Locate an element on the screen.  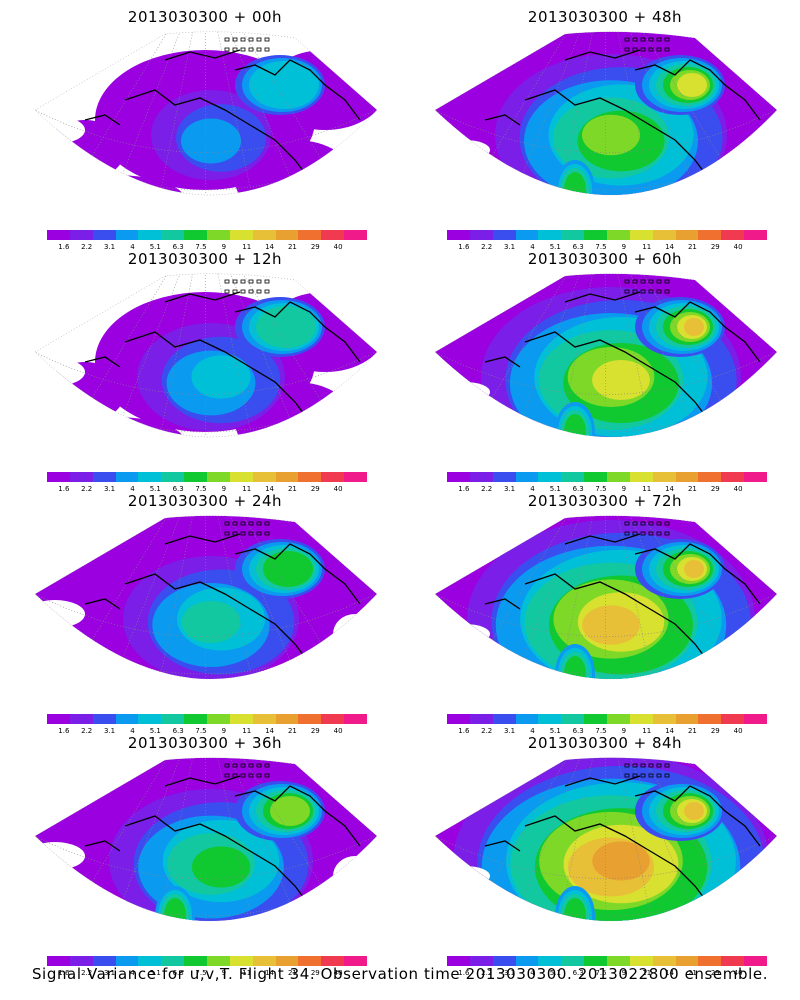
panel-title: 2013030300 + 48h is located at coordinates (605, 17).